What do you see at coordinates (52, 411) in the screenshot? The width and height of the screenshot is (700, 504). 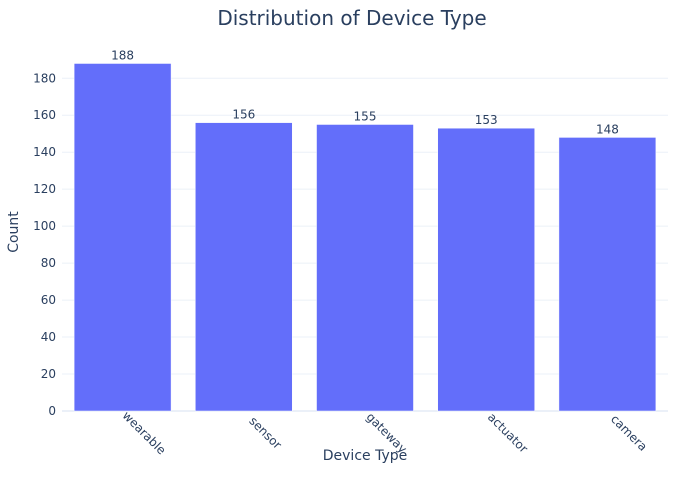 I see `y-tick-label: 0` at bounding box center [52, 411].